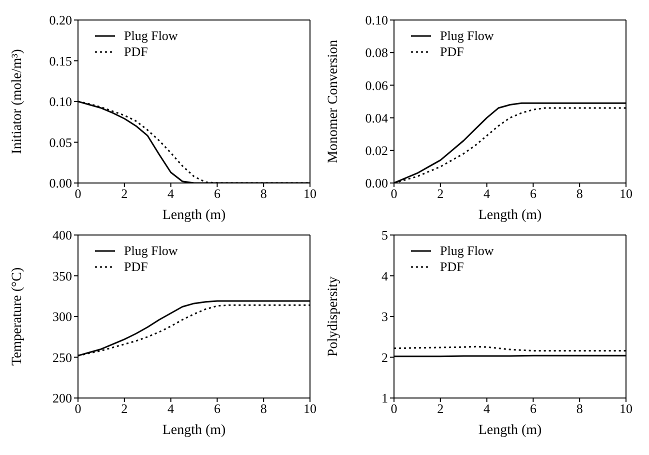  I want to click on y-tick-label: 1, so click(385, 398).